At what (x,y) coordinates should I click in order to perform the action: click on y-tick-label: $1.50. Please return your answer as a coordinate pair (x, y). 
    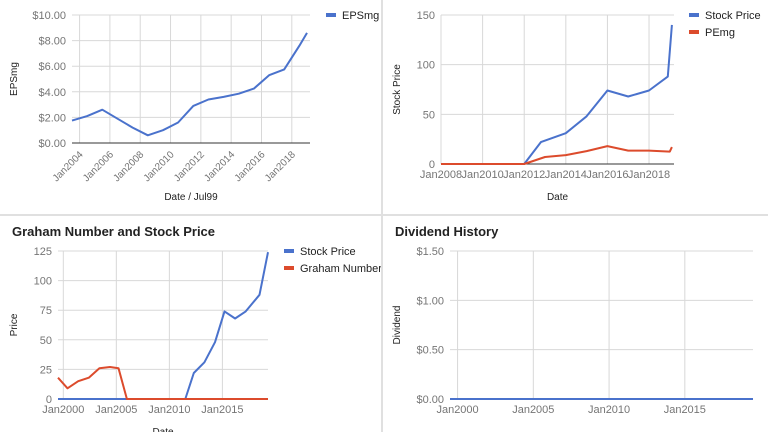
    Looking at the image, I should click on (430, 252).